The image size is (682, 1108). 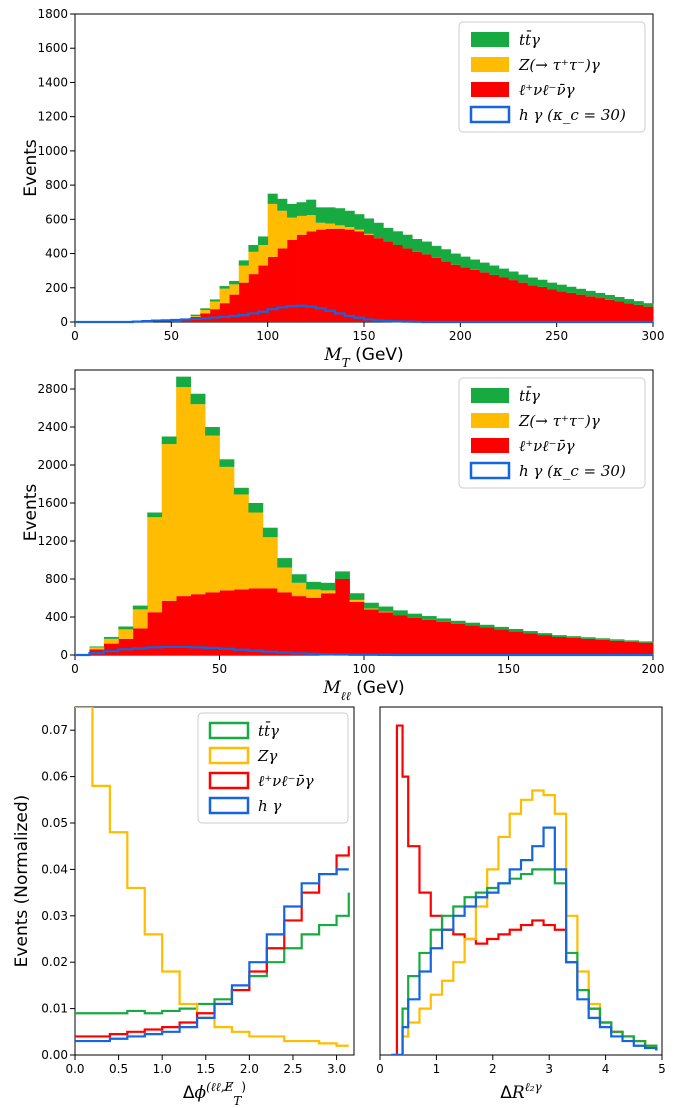 I want to click on line-hgamma, so click(x=212, y=955).